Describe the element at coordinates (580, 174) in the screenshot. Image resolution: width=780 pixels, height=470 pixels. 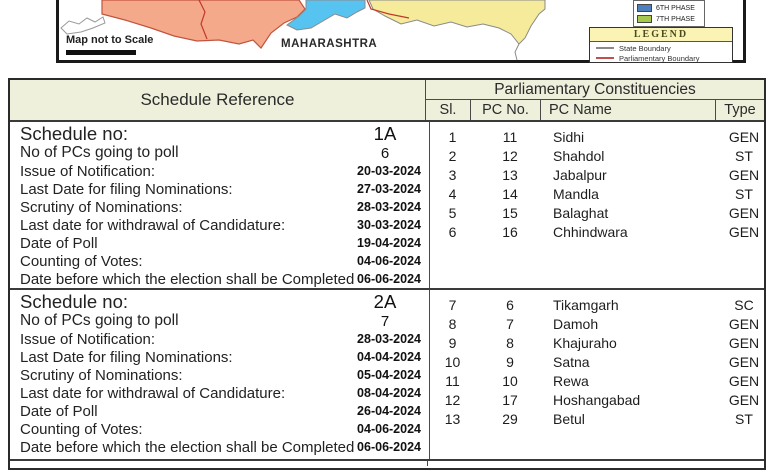
I see `constituency-pc-name: Jabalpur` at that location.